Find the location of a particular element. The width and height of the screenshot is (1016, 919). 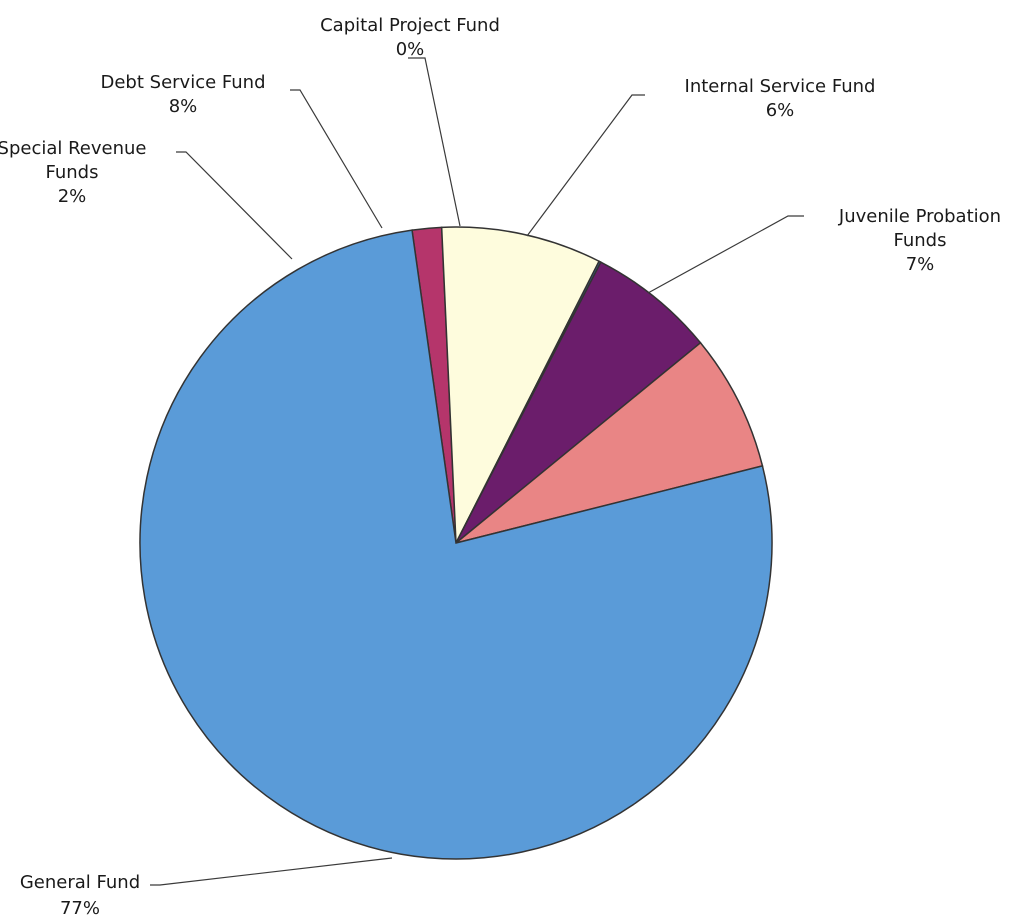

slice-name-special-revenue-funds: Special Revenue is located at coordinates (73, 148).